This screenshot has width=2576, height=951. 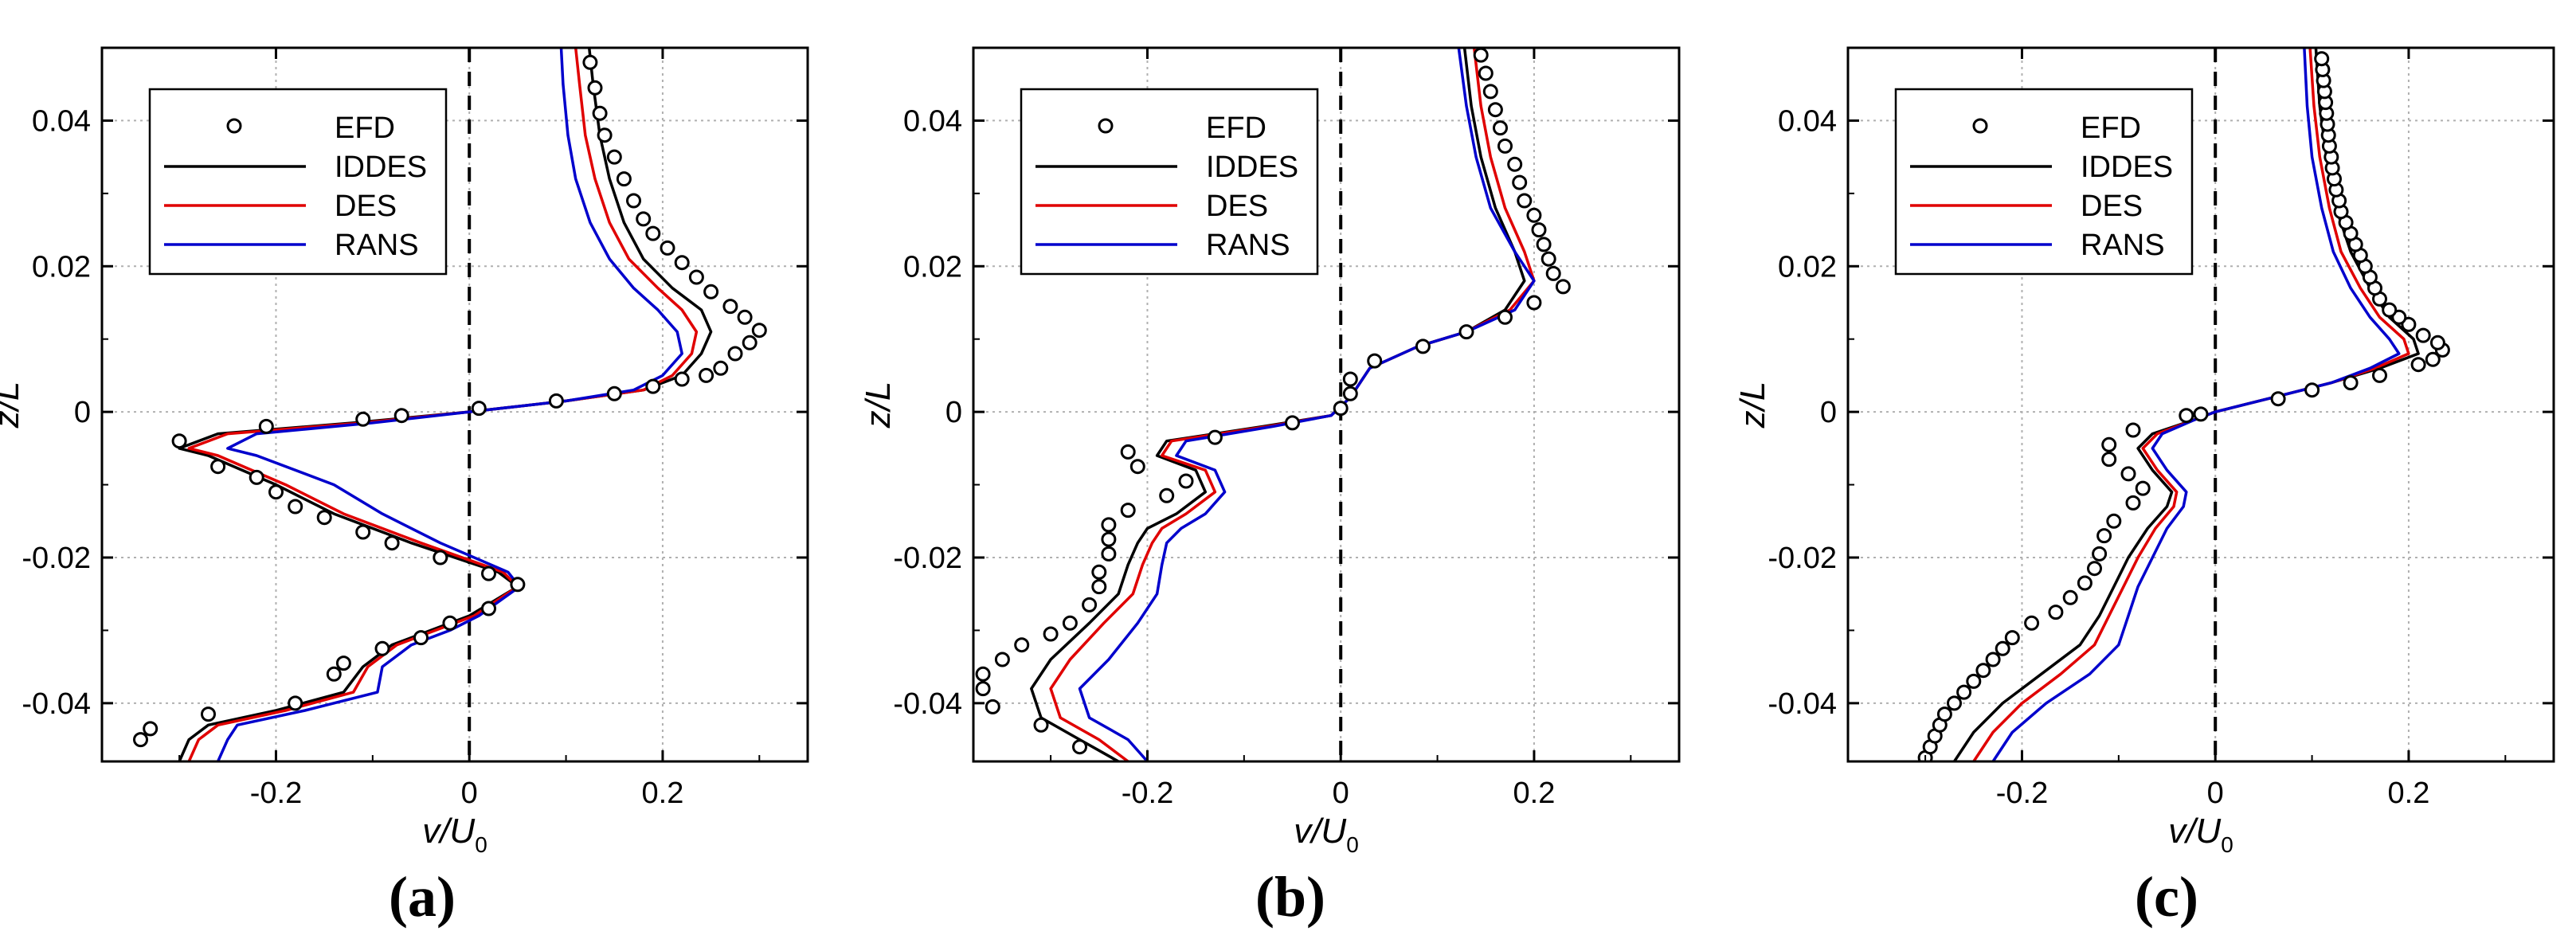 What do you see at coordinates (2200, 834) in the screenshot?
I see `x-axis-label: v/U0` at bounding box center [2200, 834].